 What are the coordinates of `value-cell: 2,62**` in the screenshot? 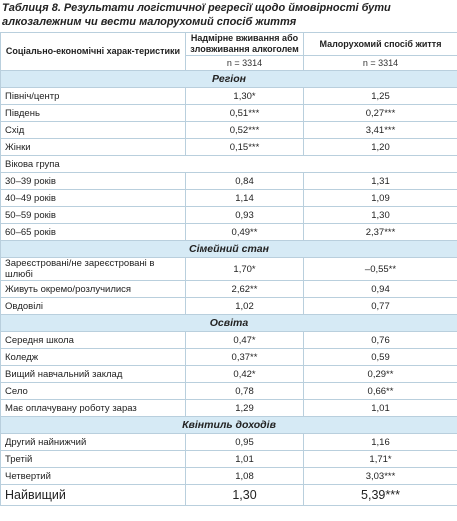 It's located at (244, 289).